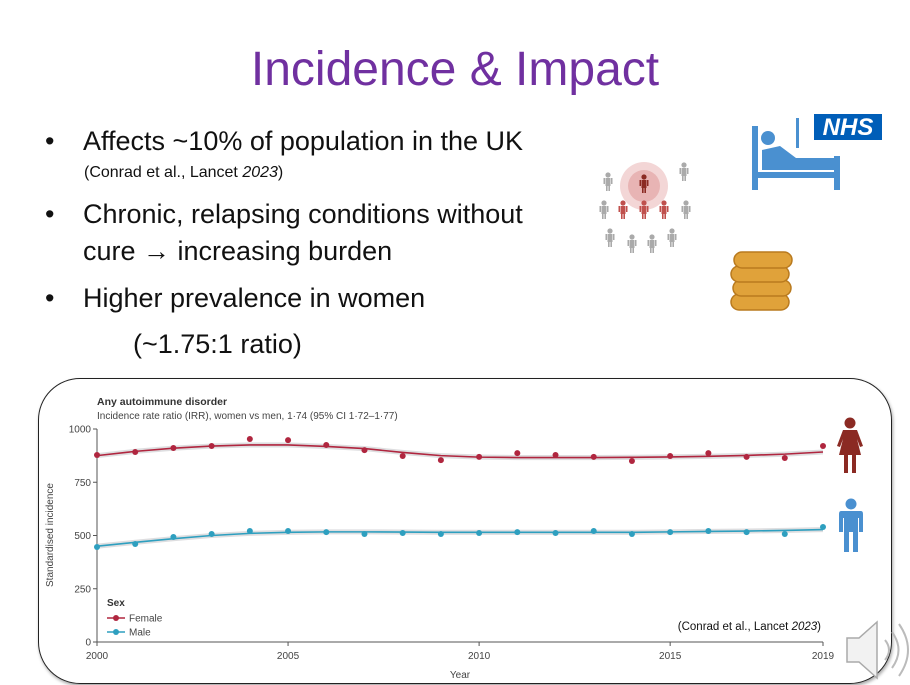 This screenshot has height=685, width=910. What do you see at coordinates (82, 536) in the screenshot?
I see `y-tick-label: 500` at bounding box center [82, 536].